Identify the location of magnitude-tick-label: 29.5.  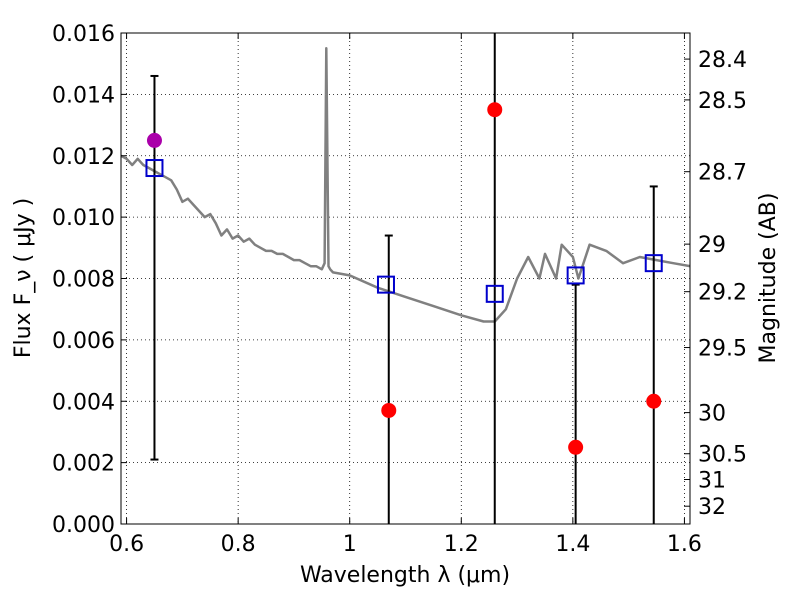
(722, 349).